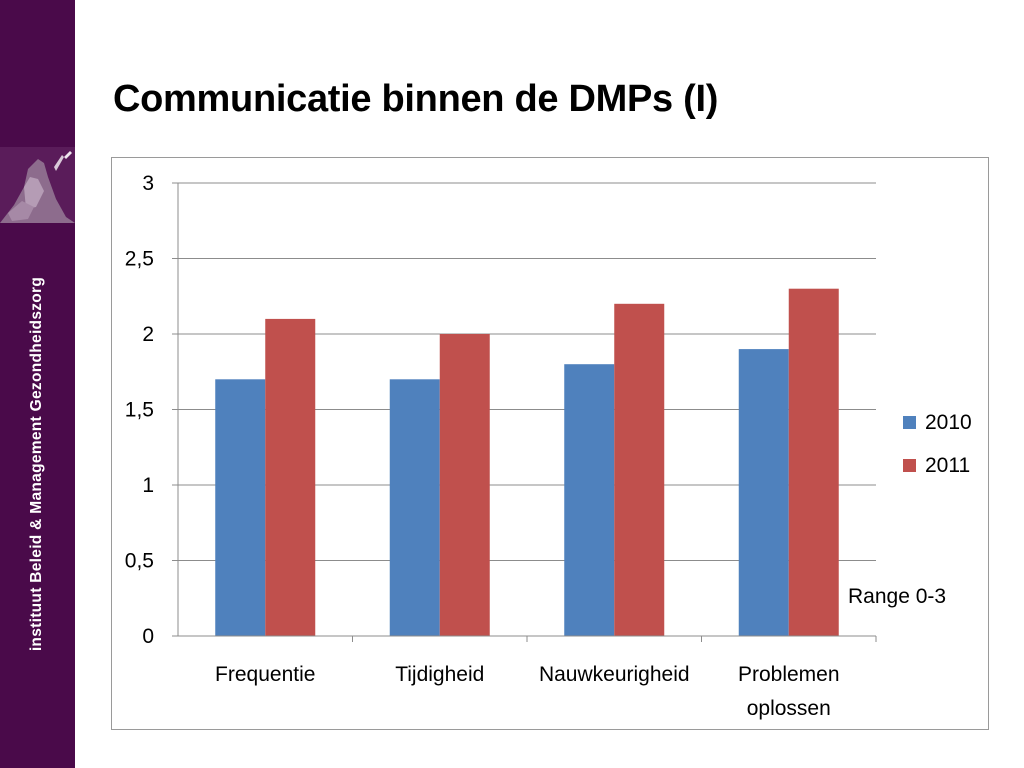  I want to click on slide-title: Communicatie binnen de DMPs (I), so click(416, 99).